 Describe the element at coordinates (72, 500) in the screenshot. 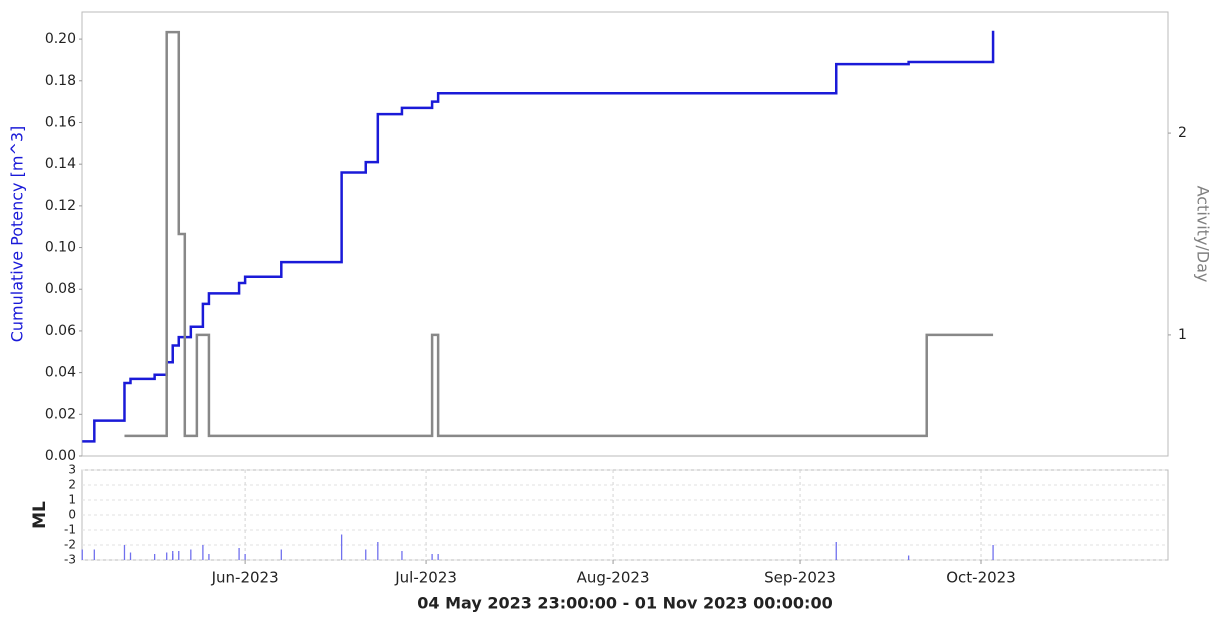

I see `ml-tick-label: 1` at that location.